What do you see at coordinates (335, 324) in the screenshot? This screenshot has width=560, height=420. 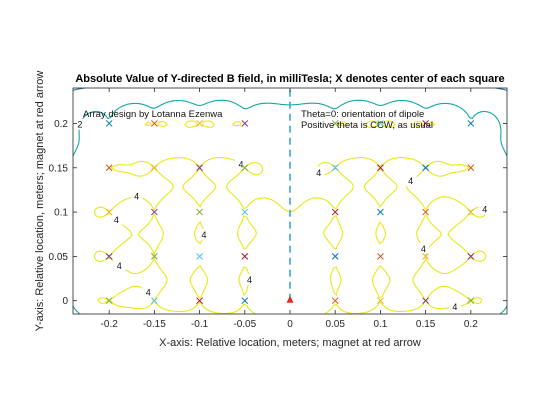 I see `x-tick-label: 0.05` at bounding box center [335, 324].